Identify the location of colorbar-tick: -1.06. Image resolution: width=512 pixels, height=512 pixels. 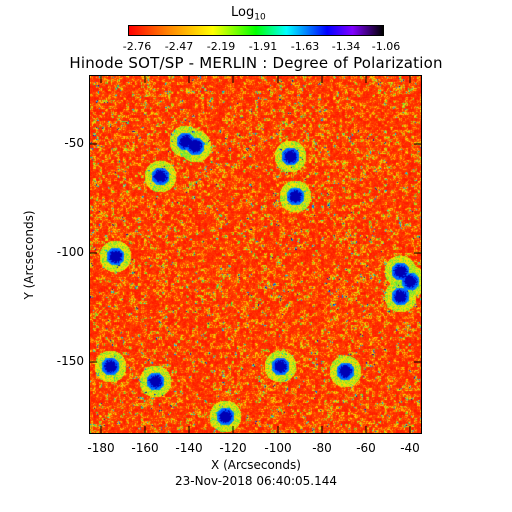
(386, 46).